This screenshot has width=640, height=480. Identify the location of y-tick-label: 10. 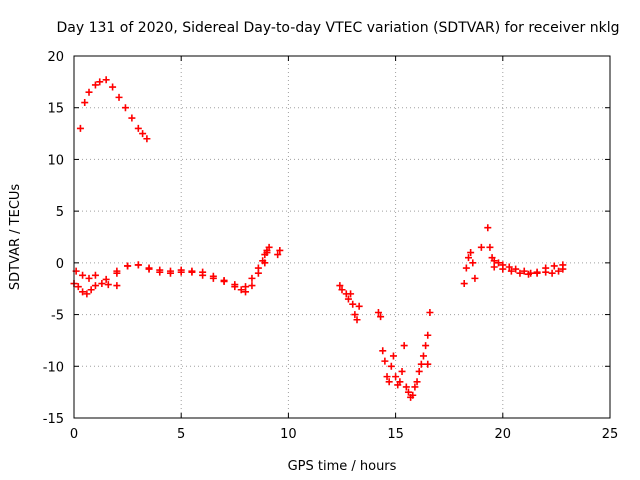
(55, 160).